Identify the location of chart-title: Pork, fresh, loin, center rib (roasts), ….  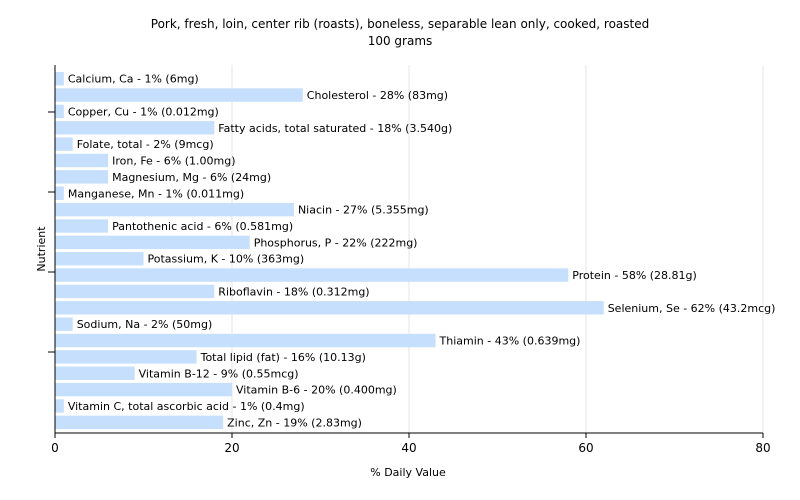
(400, 24).